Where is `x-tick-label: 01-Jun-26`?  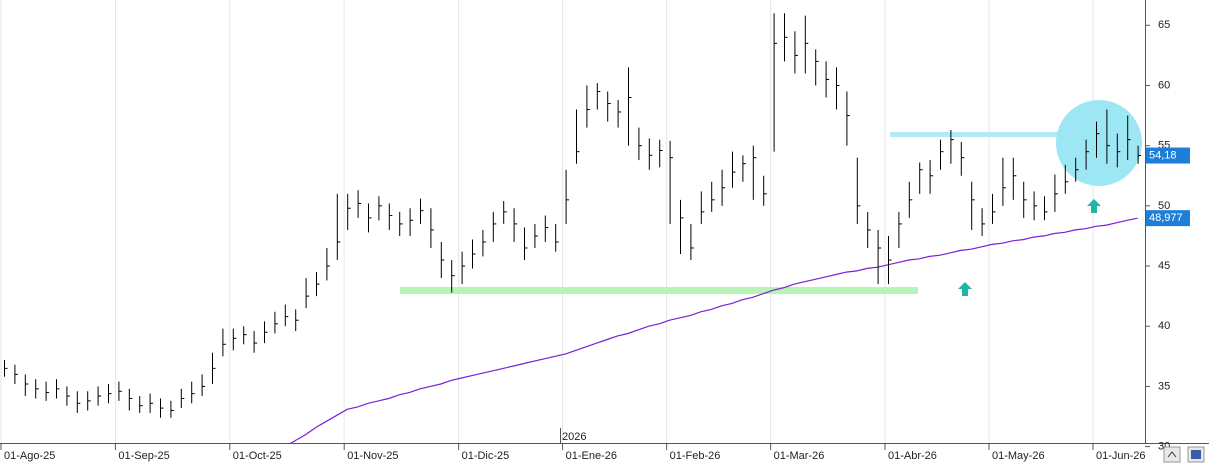 x-tick-label: 01-Jun-26 is located at coordinates (1121, 456).